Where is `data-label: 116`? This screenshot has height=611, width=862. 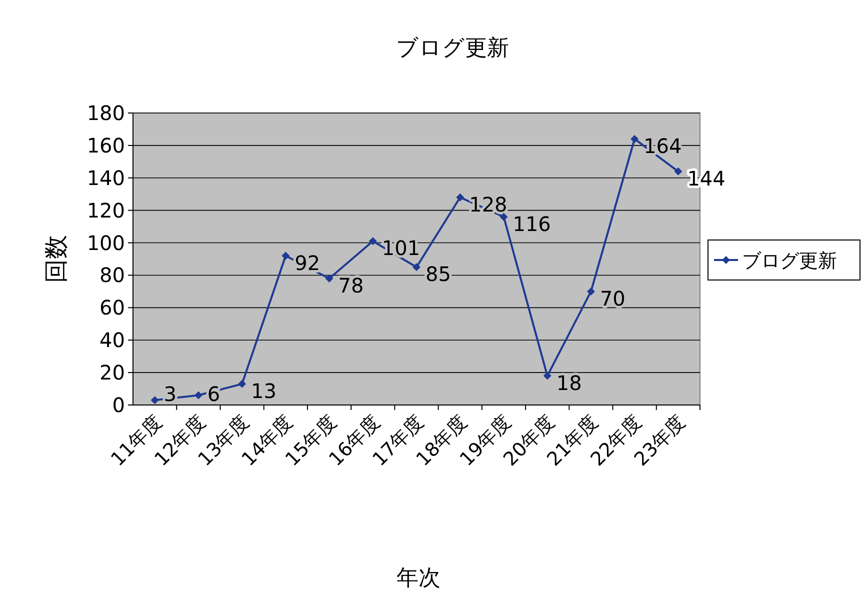 data-label: 116 is located at coordinates (531, 224).